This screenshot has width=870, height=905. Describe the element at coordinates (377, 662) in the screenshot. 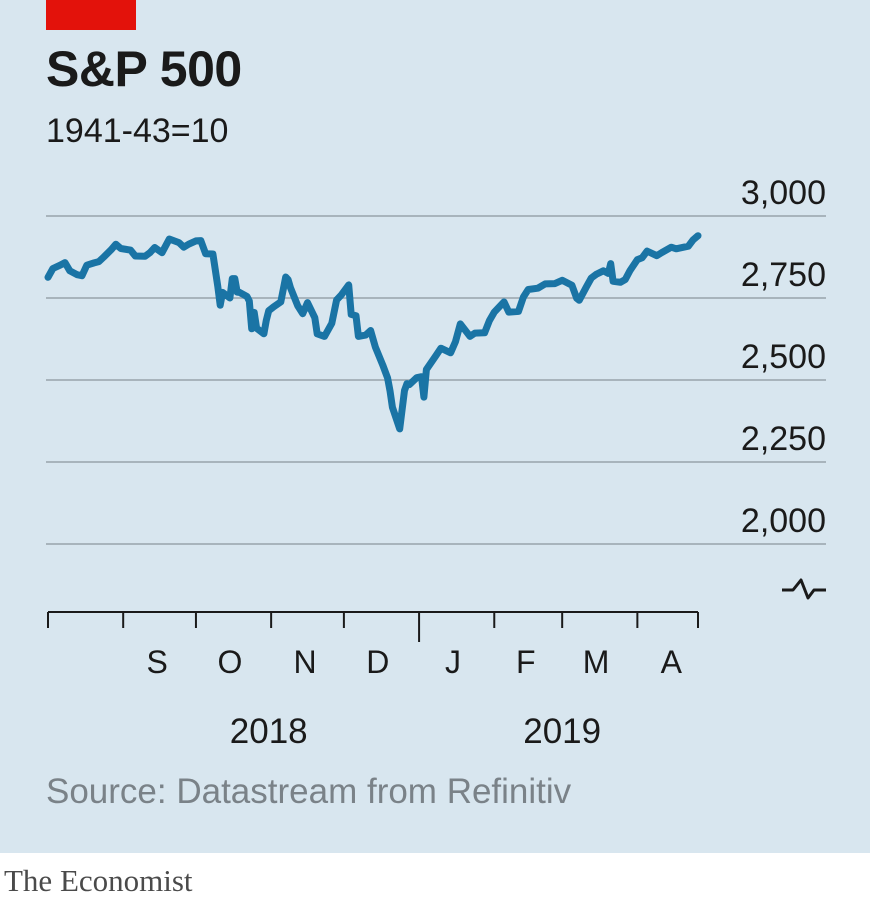

I see `month-label: D` at that location.